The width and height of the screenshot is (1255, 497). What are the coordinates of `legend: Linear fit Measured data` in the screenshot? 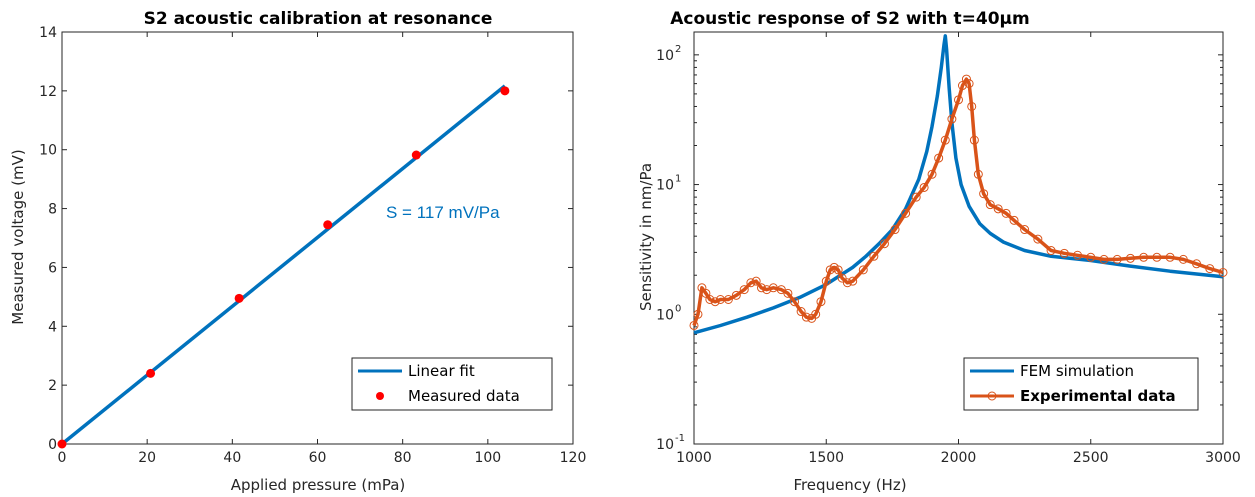 It's located at (452, 384).